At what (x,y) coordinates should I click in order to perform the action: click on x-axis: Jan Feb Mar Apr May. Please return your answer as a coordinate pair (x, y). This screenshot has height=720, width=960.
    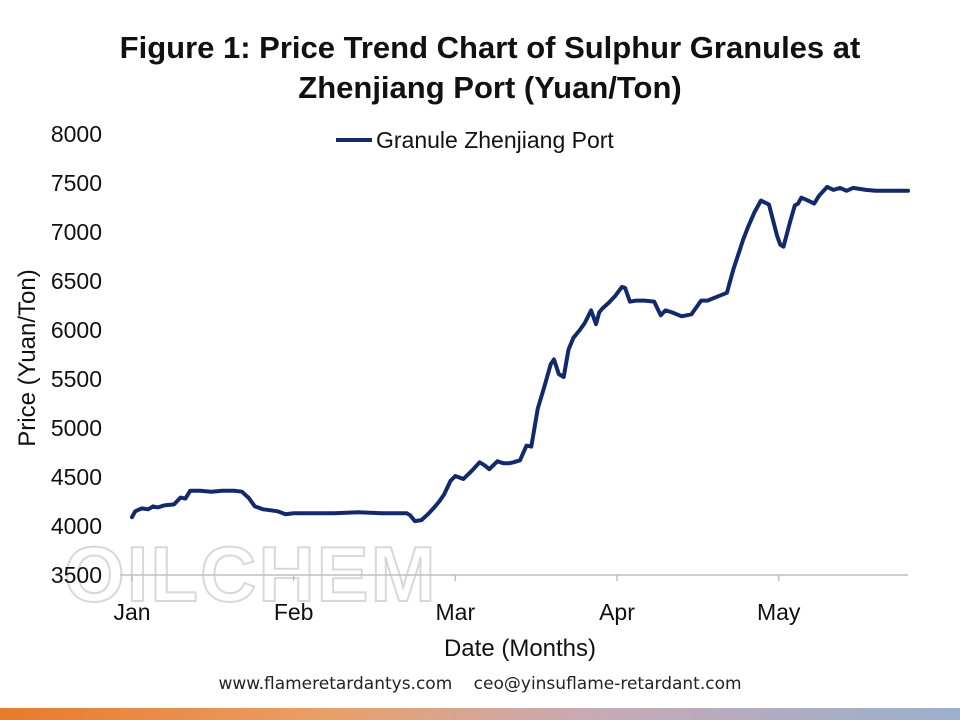
    Looking at the image, I should click on (457, 600).